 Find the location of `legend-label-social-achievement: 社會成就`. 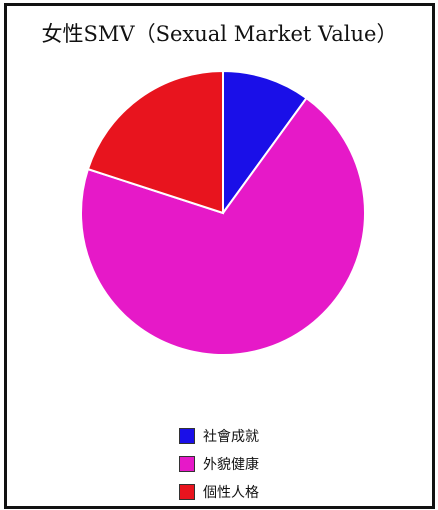

legend-label-social-achievement: 社會成就 is located at coordinates (231, 436).